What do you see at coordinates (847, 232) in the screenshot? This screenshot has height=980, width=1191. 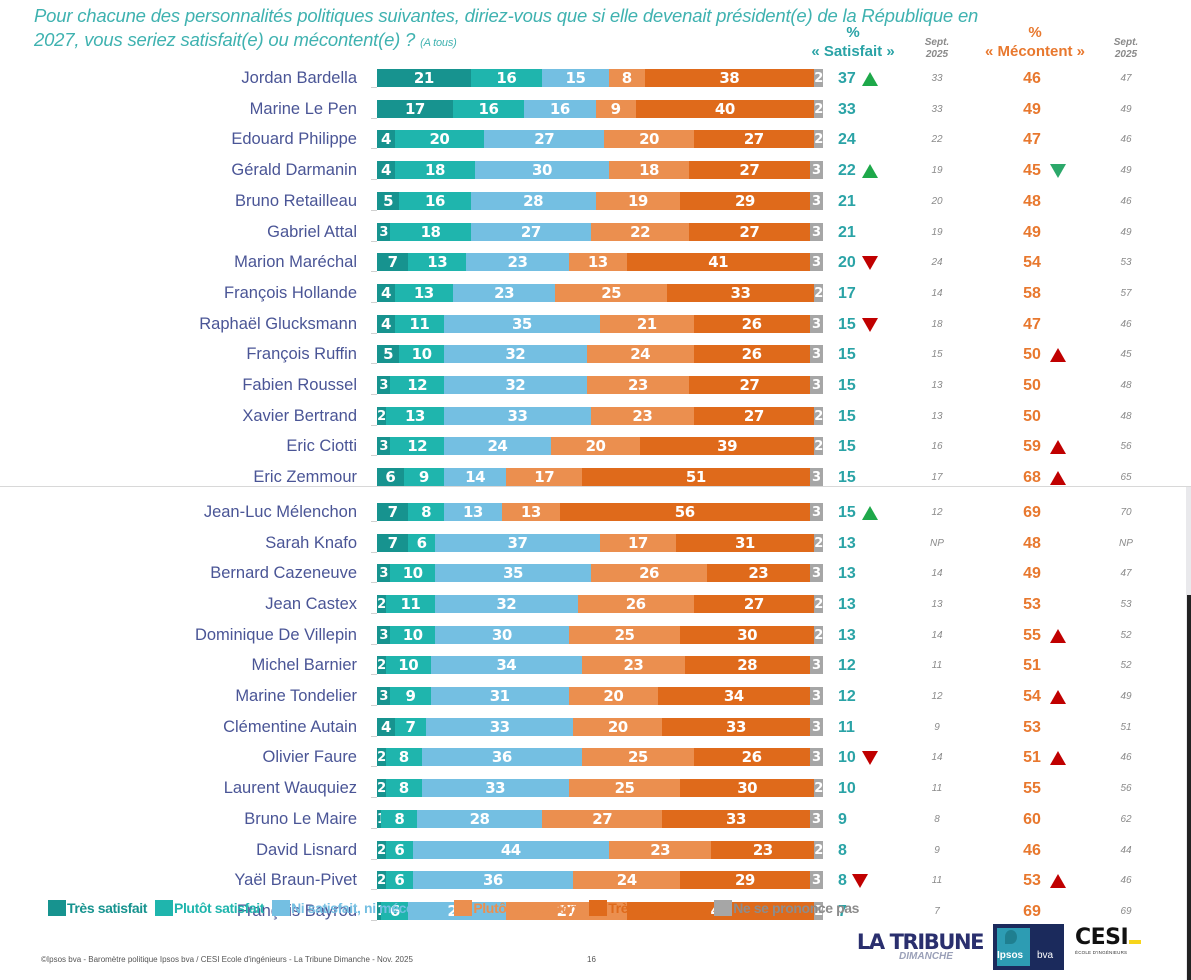 I see `satisfait-value: 21` at bounding box center [847, 232].